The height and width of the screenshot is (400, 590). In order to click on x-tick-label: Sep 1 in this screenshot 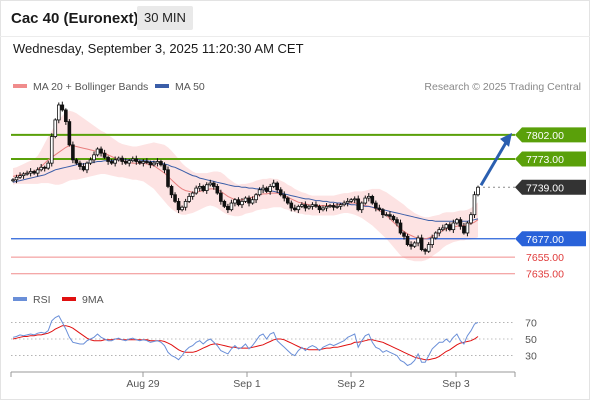, I will do `click(247, 384)`.